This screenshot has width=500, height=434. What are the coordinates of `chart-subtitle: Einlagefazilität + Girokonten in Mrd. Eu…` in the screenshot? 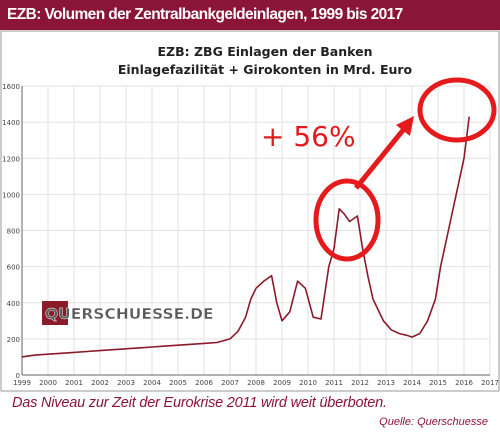 It's located at (265, 69).